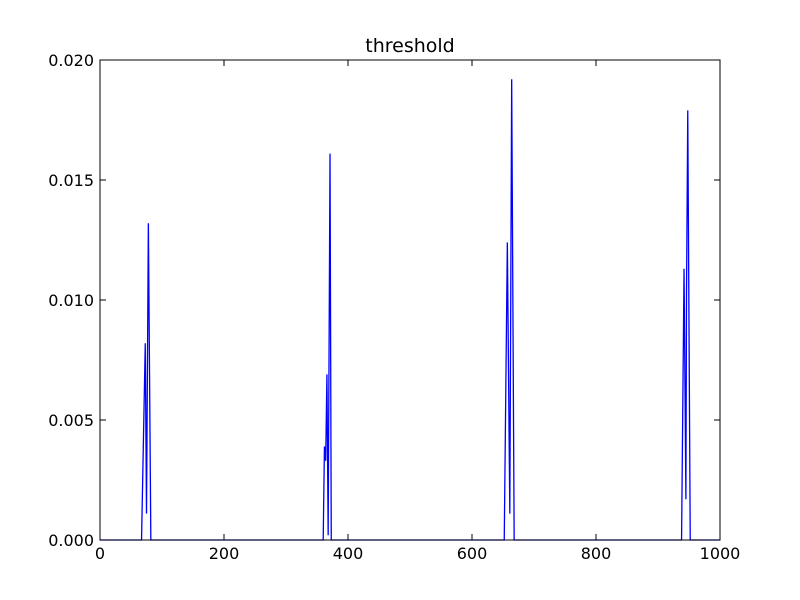 Image resolution: width=800 pixels, height=600 pixels. I want to click on y-tick-label: 0.010, so click(71, 300).